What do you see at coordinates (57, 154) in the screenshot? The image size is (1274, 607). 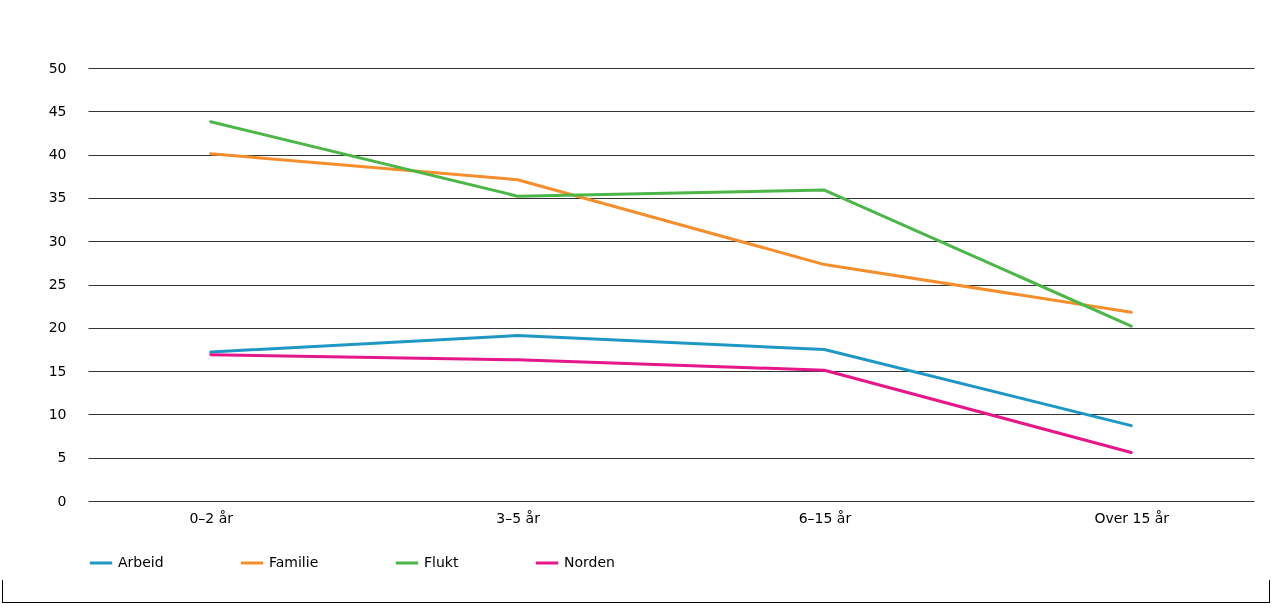 I see `y-tick-label: 40` at bounding box center [57, 154].